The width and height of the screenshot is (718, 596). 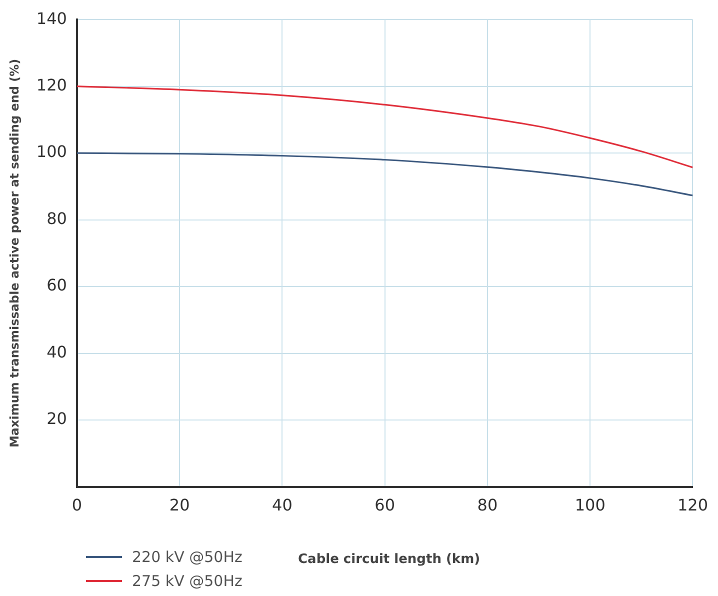 What do you see at coordinates (385, 505) in the screenshot?
I see `x-tick-label: 60` at bounding box center [385, 505].